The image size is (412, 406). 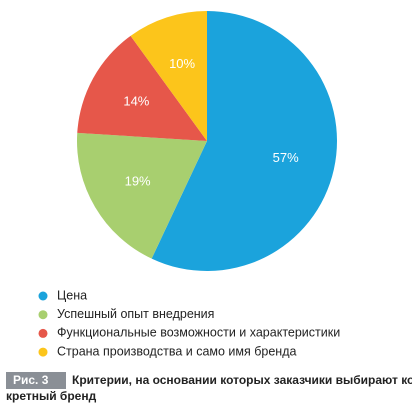 What do you see at coordinates (72, 295) in the screenshot?
I see `legend-text: Цена` at bounding box center [72, 295].